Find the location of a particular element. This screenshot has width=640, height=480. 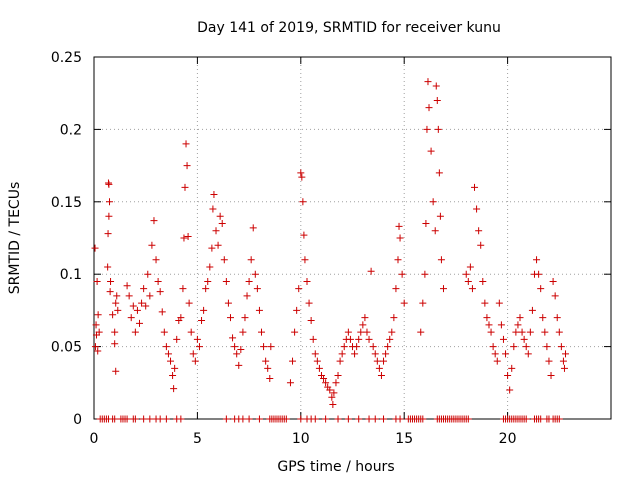

y-tick-label: 0.05 is located at coordinates (66, 348).